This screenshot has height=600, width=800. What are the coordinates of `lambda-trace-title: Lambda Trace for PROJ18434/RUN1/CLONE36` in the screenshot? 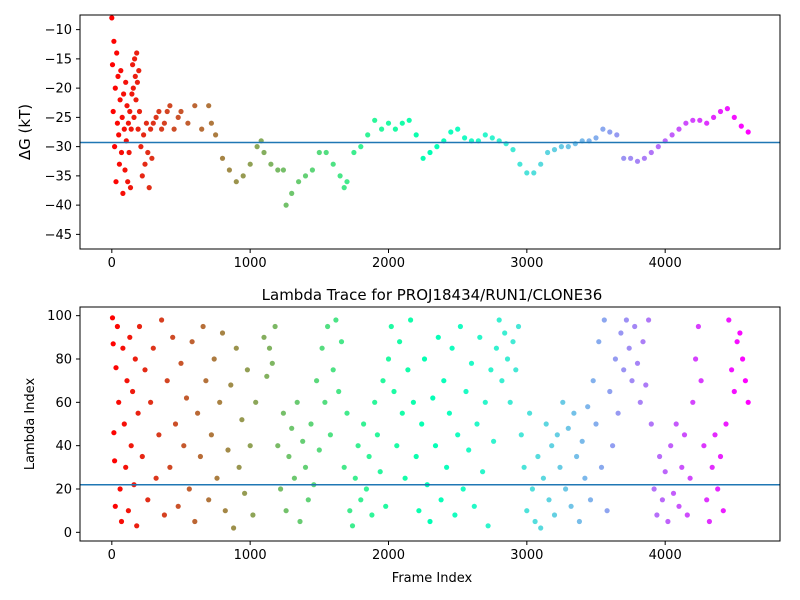 It's located at (432, 295).